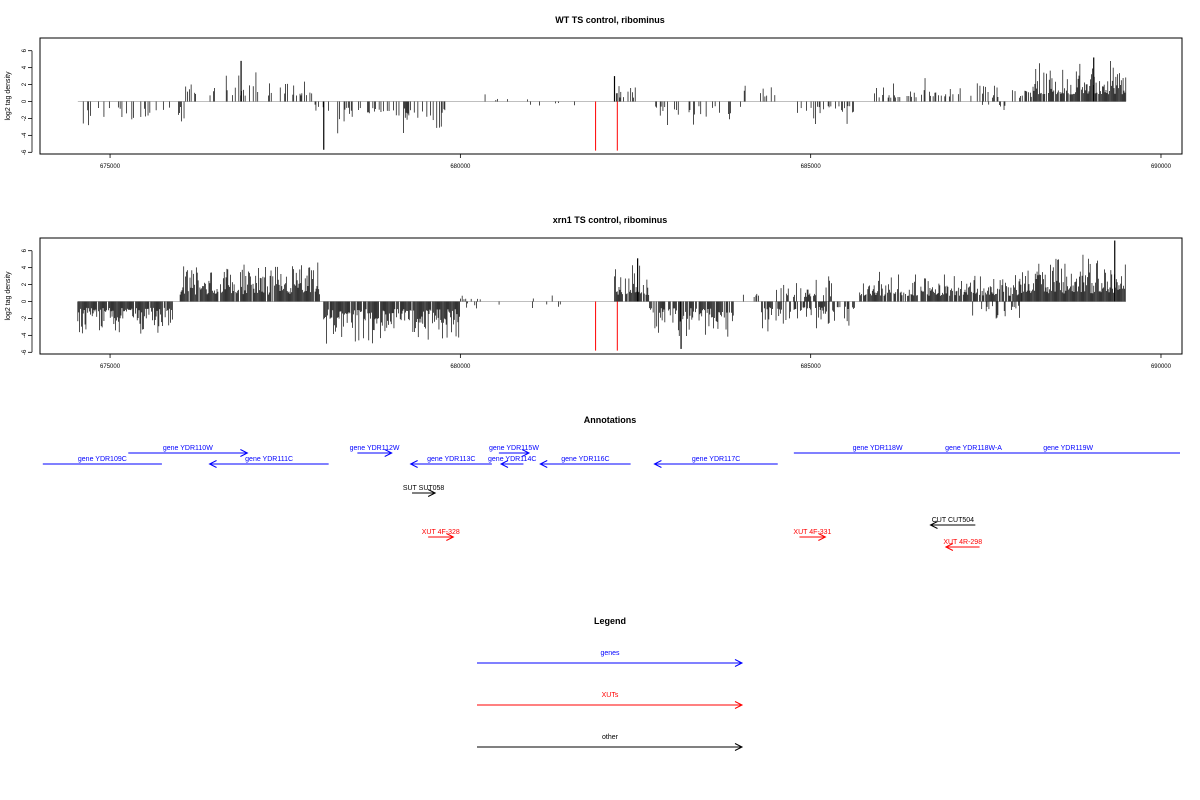 This screenshot has height=800, width=1200. What do you see at coordinates (514, 448) in the screenshot?
I see `feature-label: gene YDR115W` at bounding box center [514, 448].